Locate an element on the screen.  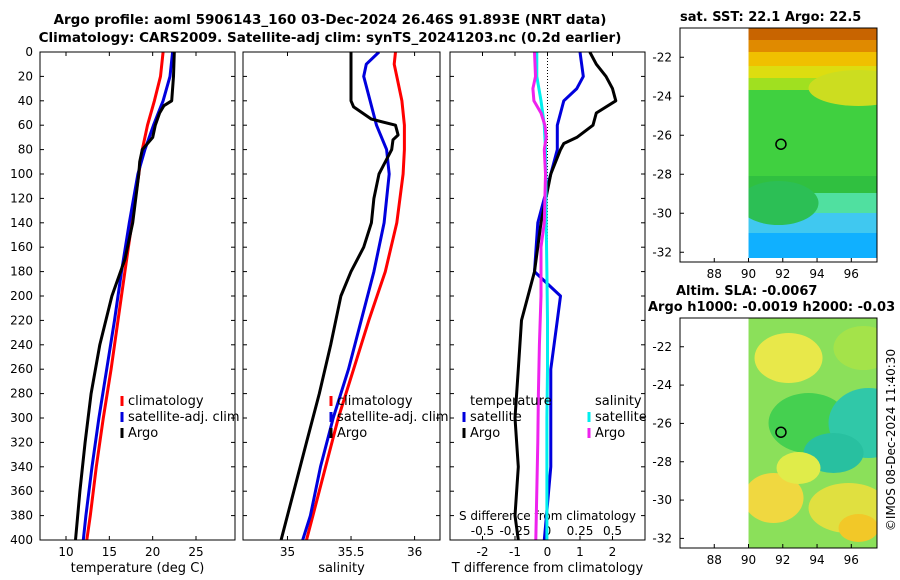
salinity-xtick-label: 35 is located at coordinates (287, 552).